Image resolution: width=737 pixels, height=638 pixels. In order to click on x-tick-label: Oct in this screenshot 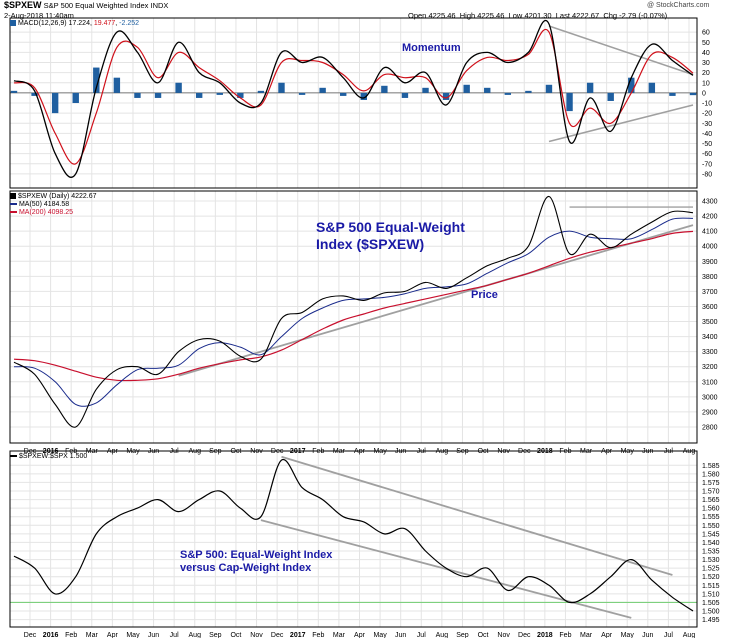, I will do `click(235, 635)`.